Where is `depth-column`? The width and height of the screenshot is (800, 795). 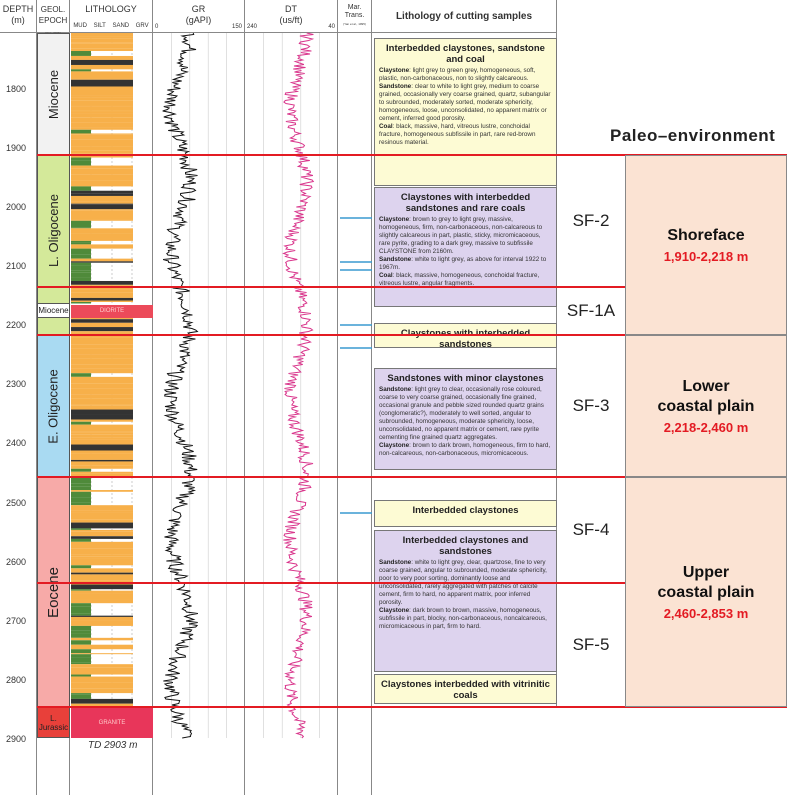
depth-column is located at coordinates (18, 414).